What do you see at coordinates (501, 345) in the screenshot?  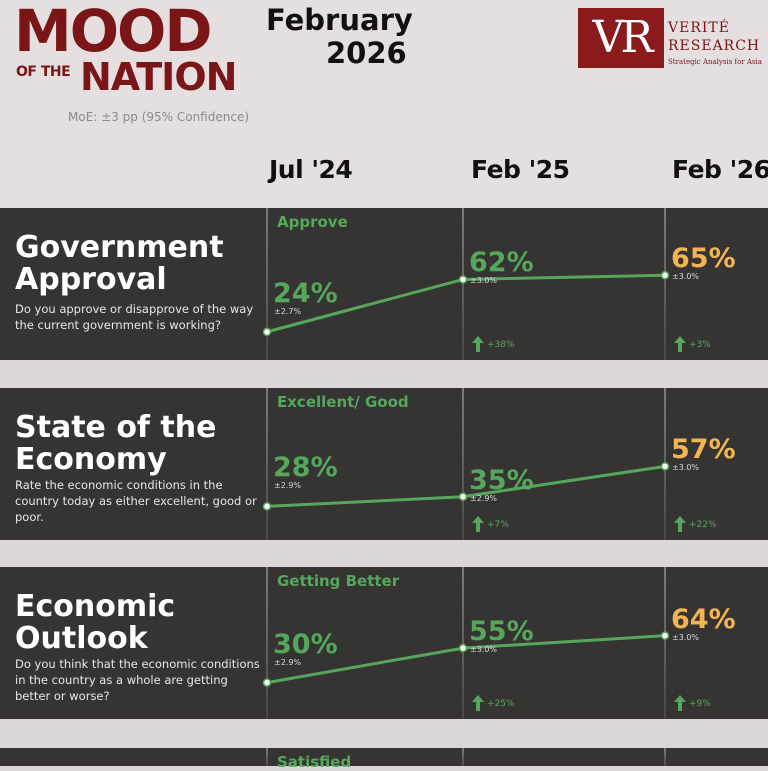 I see `change-label: +38%` at bounding box center [501, 345].